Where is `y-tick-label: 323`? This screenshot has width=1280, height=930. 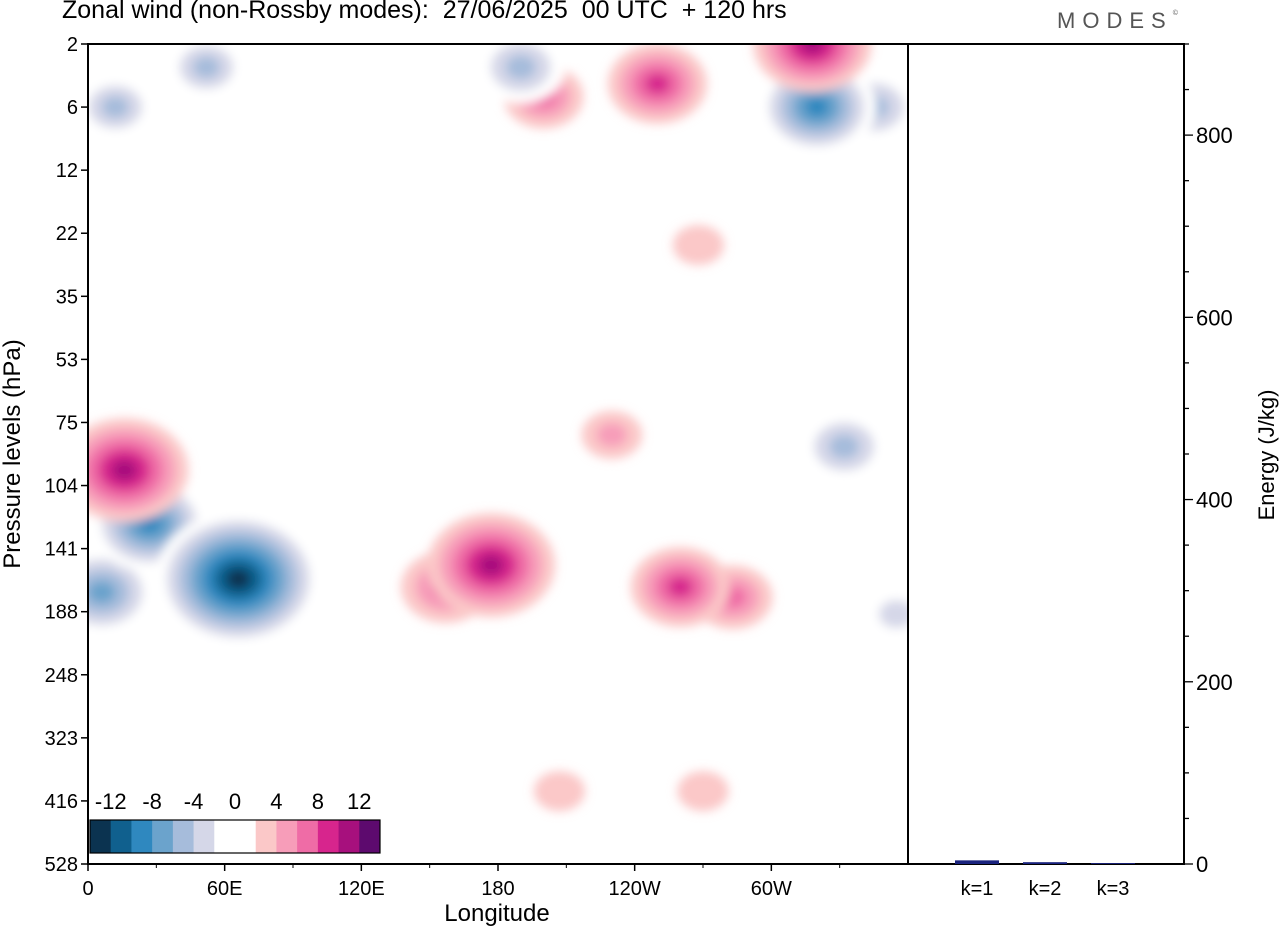
y-tick-label: 323 is located at coordinates (61, 739).